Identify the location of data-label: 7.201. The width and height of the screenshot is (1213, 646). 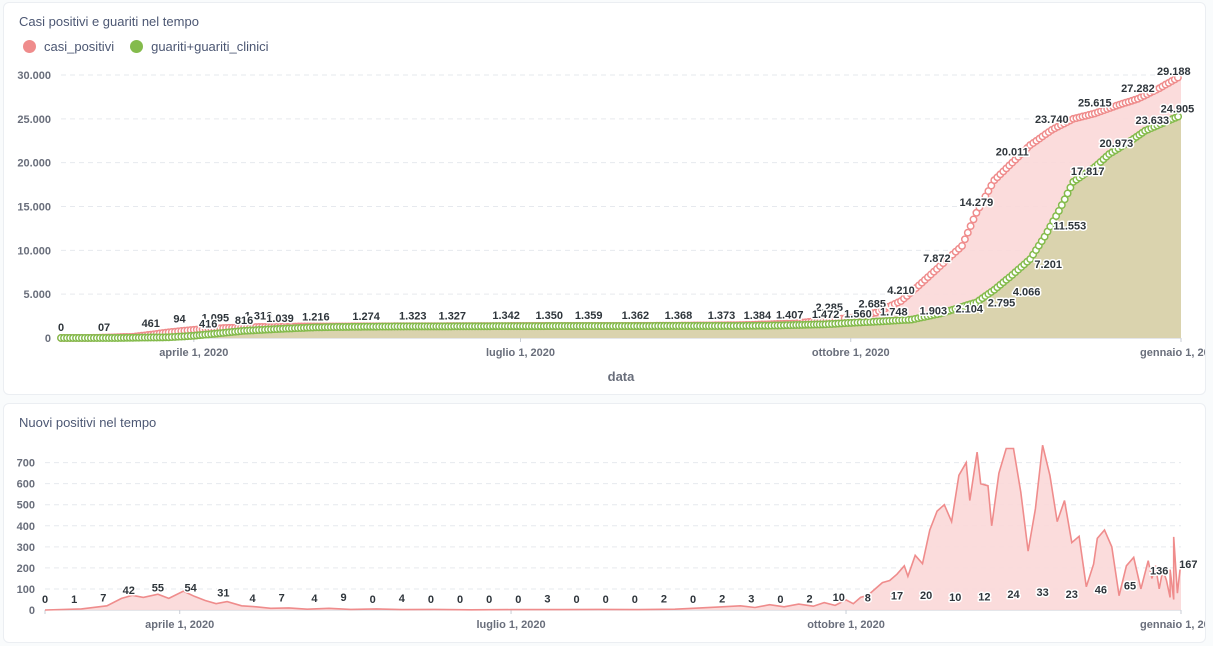
(1048, 265).